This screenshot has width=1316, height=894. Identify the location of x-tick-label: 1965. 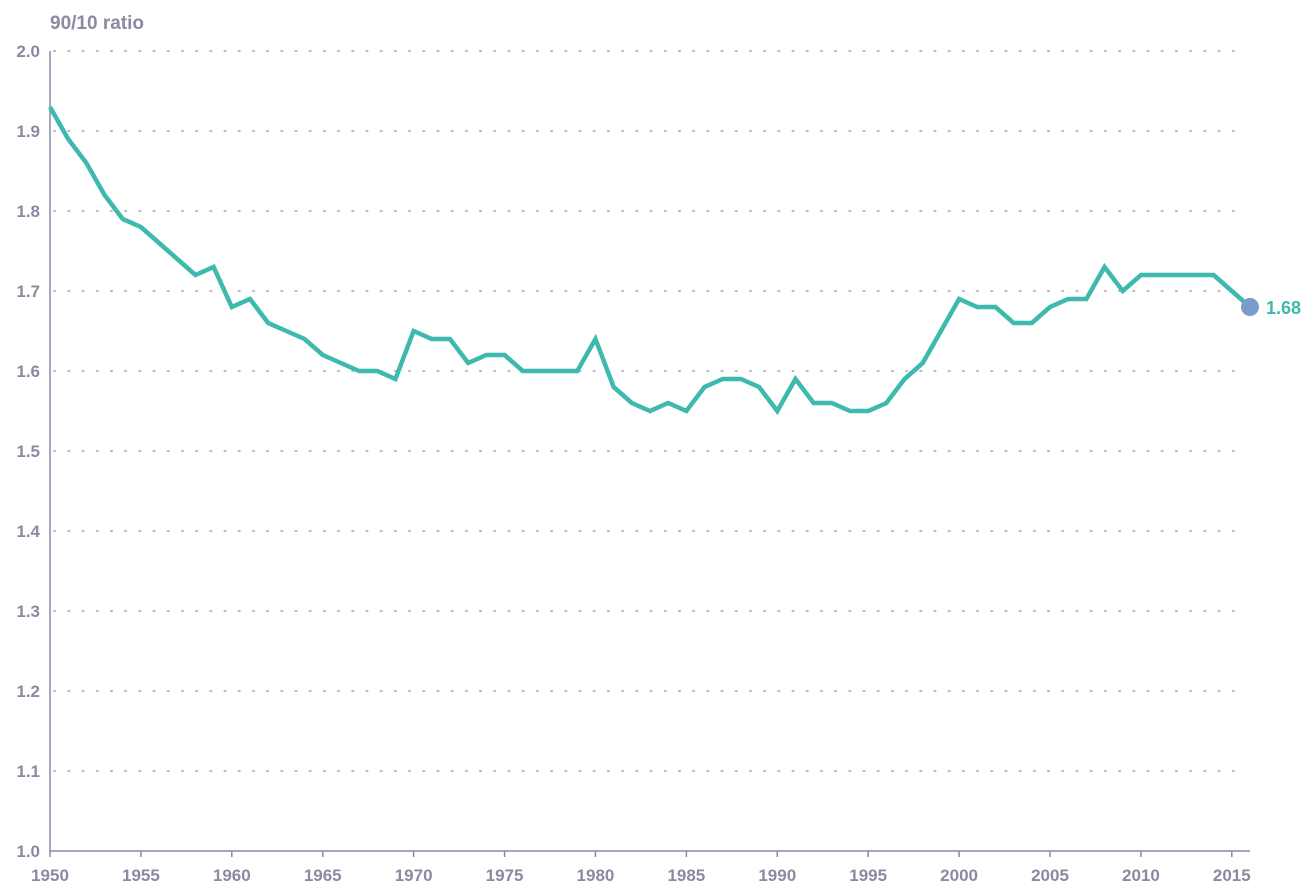
(323, 875).